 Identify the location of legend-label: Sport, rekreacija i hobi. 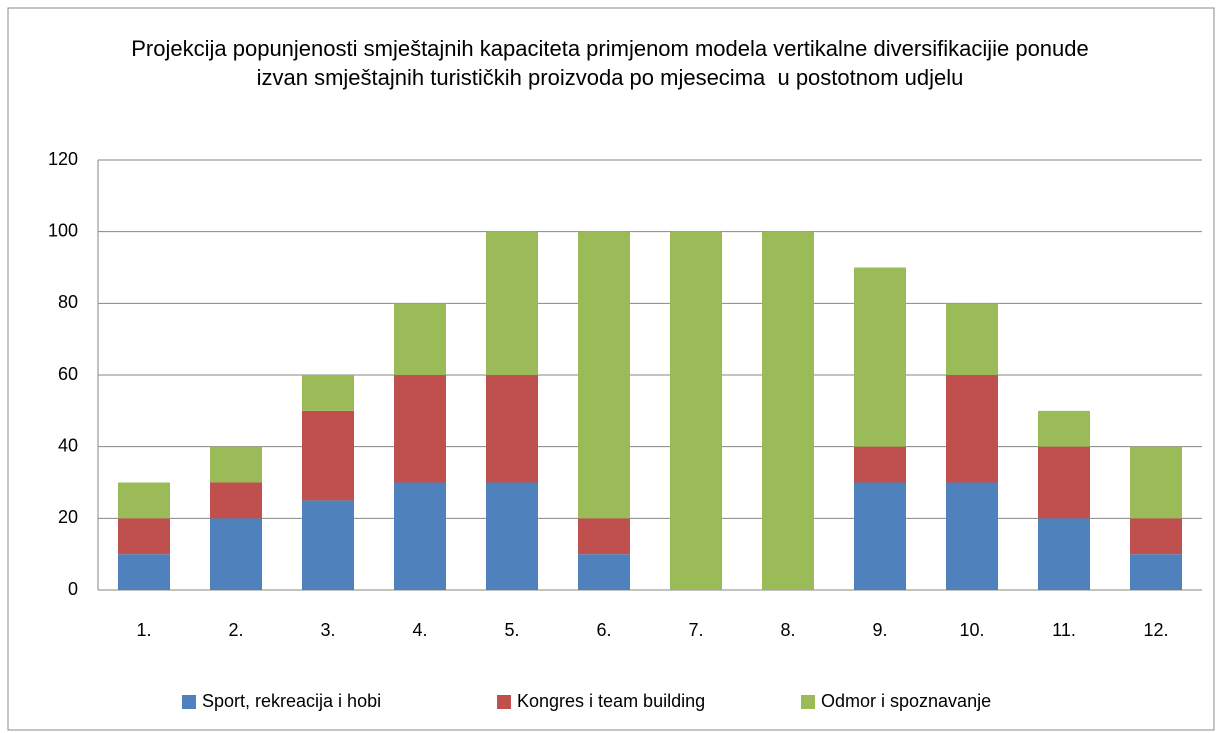
(291, 701).